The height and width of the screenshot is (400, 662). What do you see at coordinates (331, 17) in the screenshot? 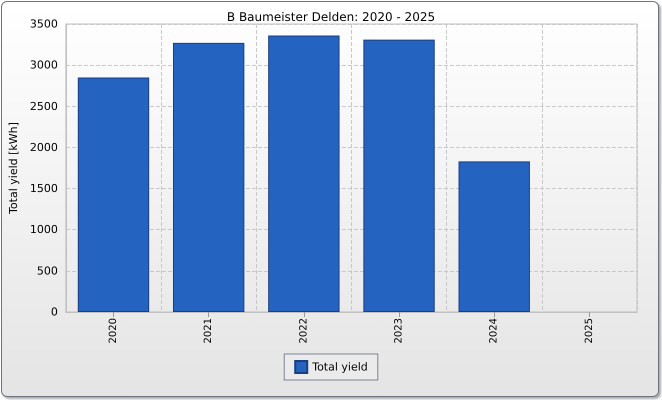
I see `chart-title: B Baumeister Delden: 2020 - 2025` at bounding box center [331, 17].